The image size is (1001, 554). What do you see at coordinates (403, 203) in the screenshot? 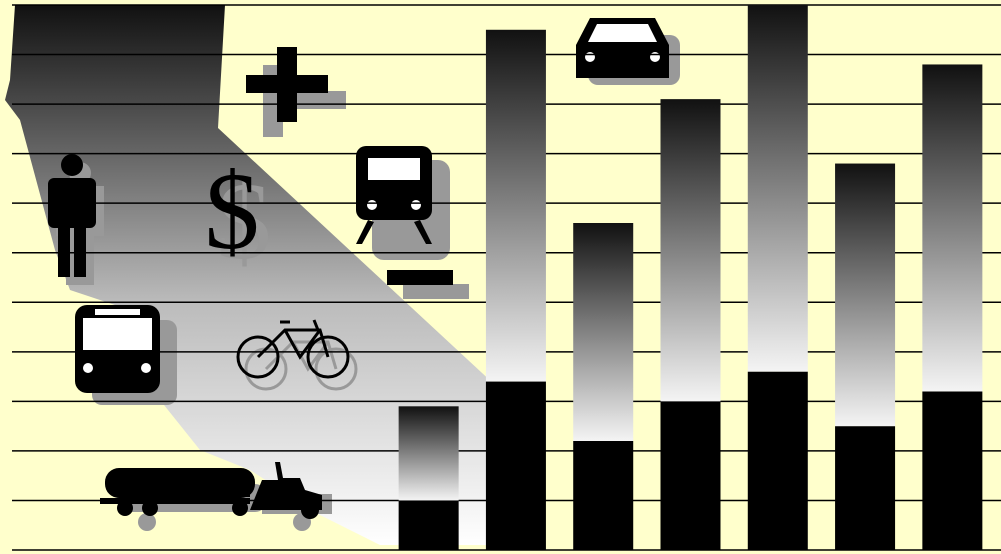
I see `train-icon` at bounding box center [403, 203].